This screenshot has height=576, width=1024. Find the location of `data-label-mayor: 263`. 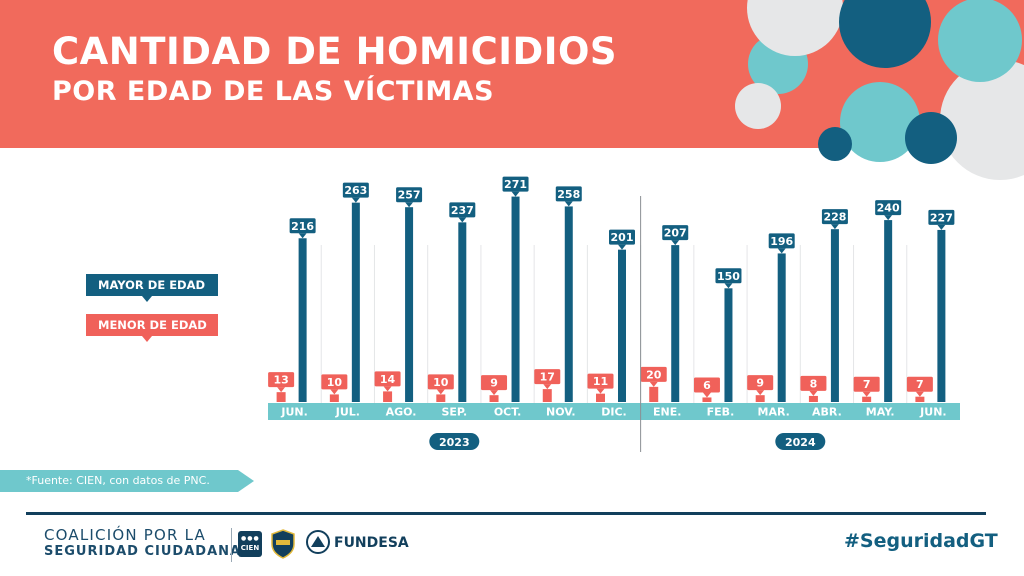

data-label-mayor: 263 is located at coordinates (355, 190).